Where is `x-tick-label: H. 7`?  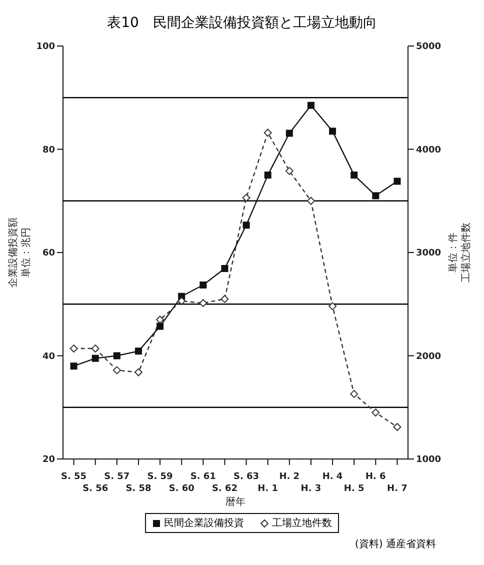
x-tick-label: H. 7 is located at coordinates (397, 489).